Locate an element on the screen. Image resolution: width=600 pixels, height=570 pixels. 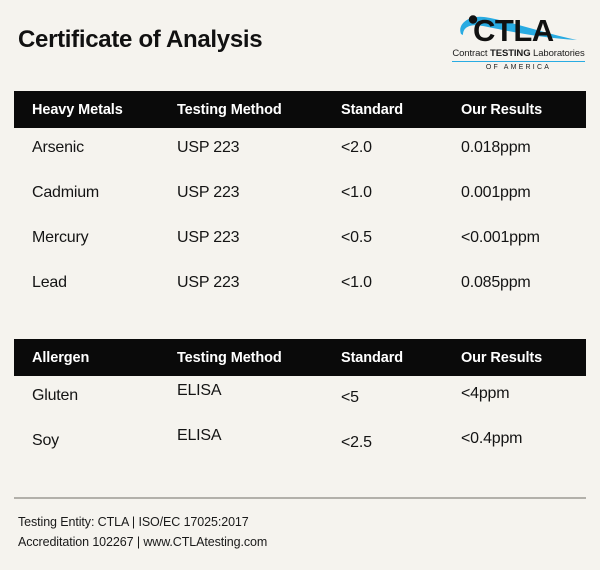
cell-our-results: <0.001ppm is located at coordinates (500, 237).